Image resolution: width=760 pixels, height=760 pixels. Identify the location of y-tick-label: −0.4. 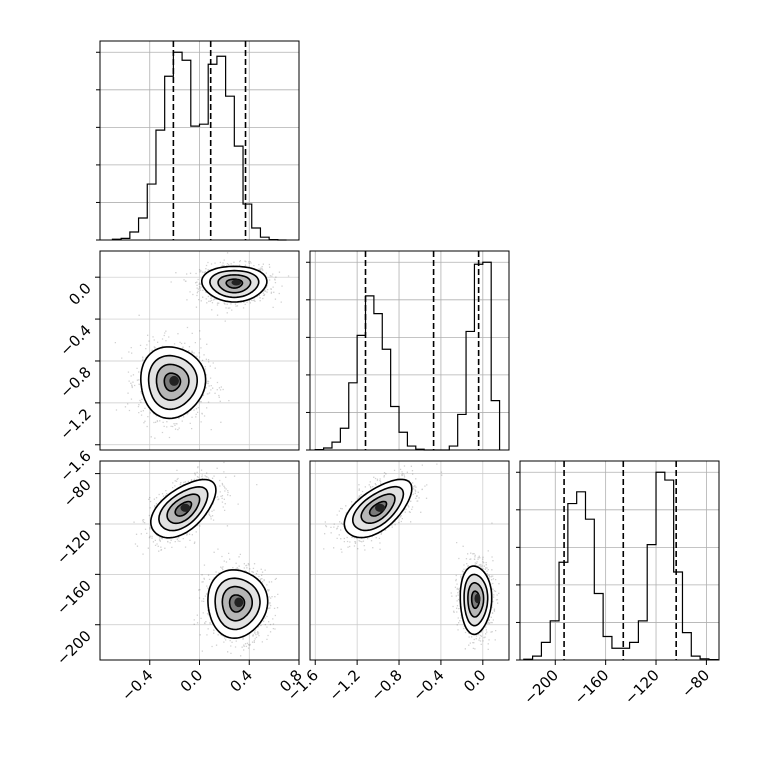
(75, 340).